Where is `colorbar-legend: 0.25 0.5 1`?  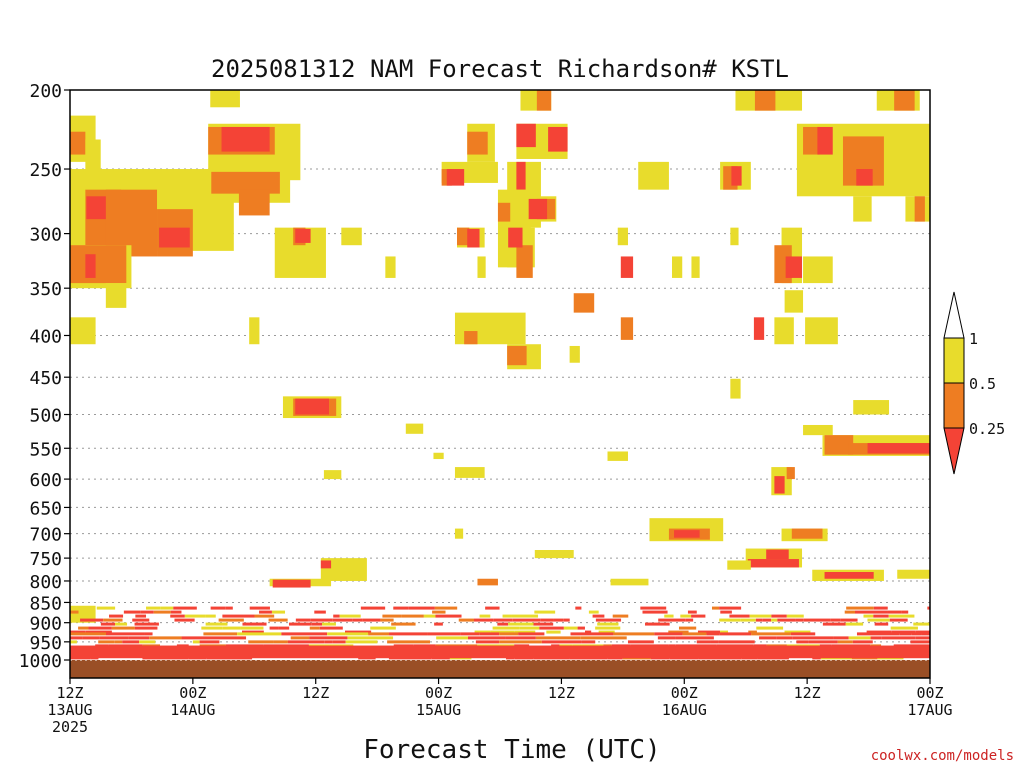
colorbar-legend: 0.25 0.5 1 is located at coordinates (974, 383).